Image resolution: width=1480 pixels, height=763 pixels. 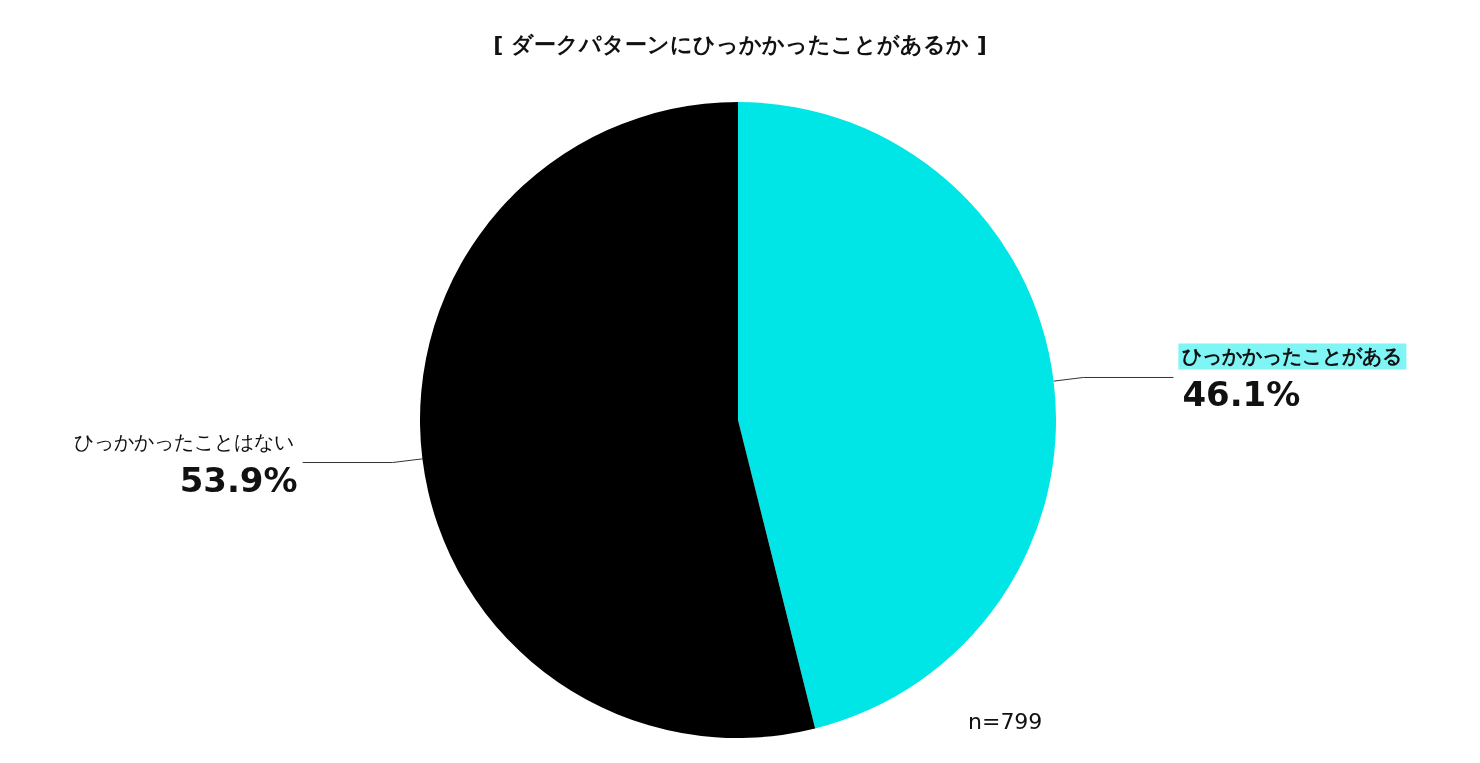 I want to click on data-label: 46.1%, so click(x=1241, y=394).